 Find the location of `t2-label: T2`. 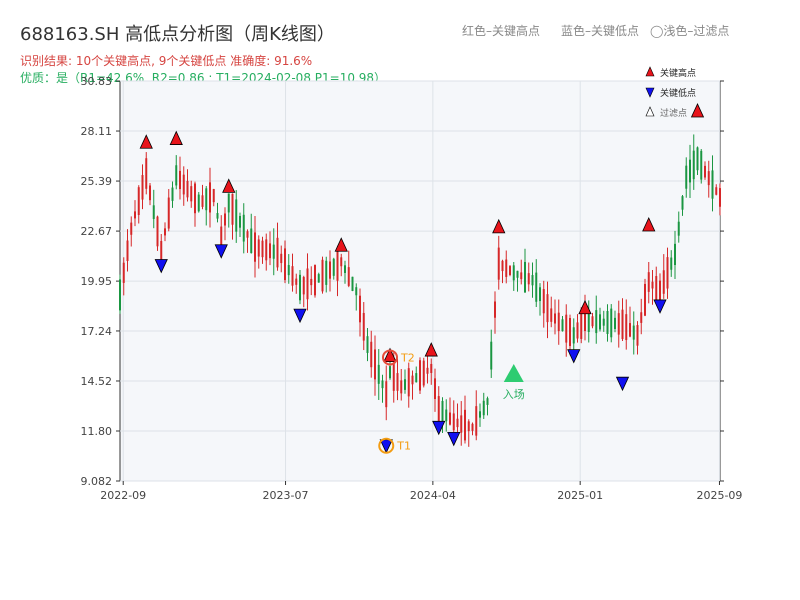

t2-label: T2 is located at coordinates (407, 357).